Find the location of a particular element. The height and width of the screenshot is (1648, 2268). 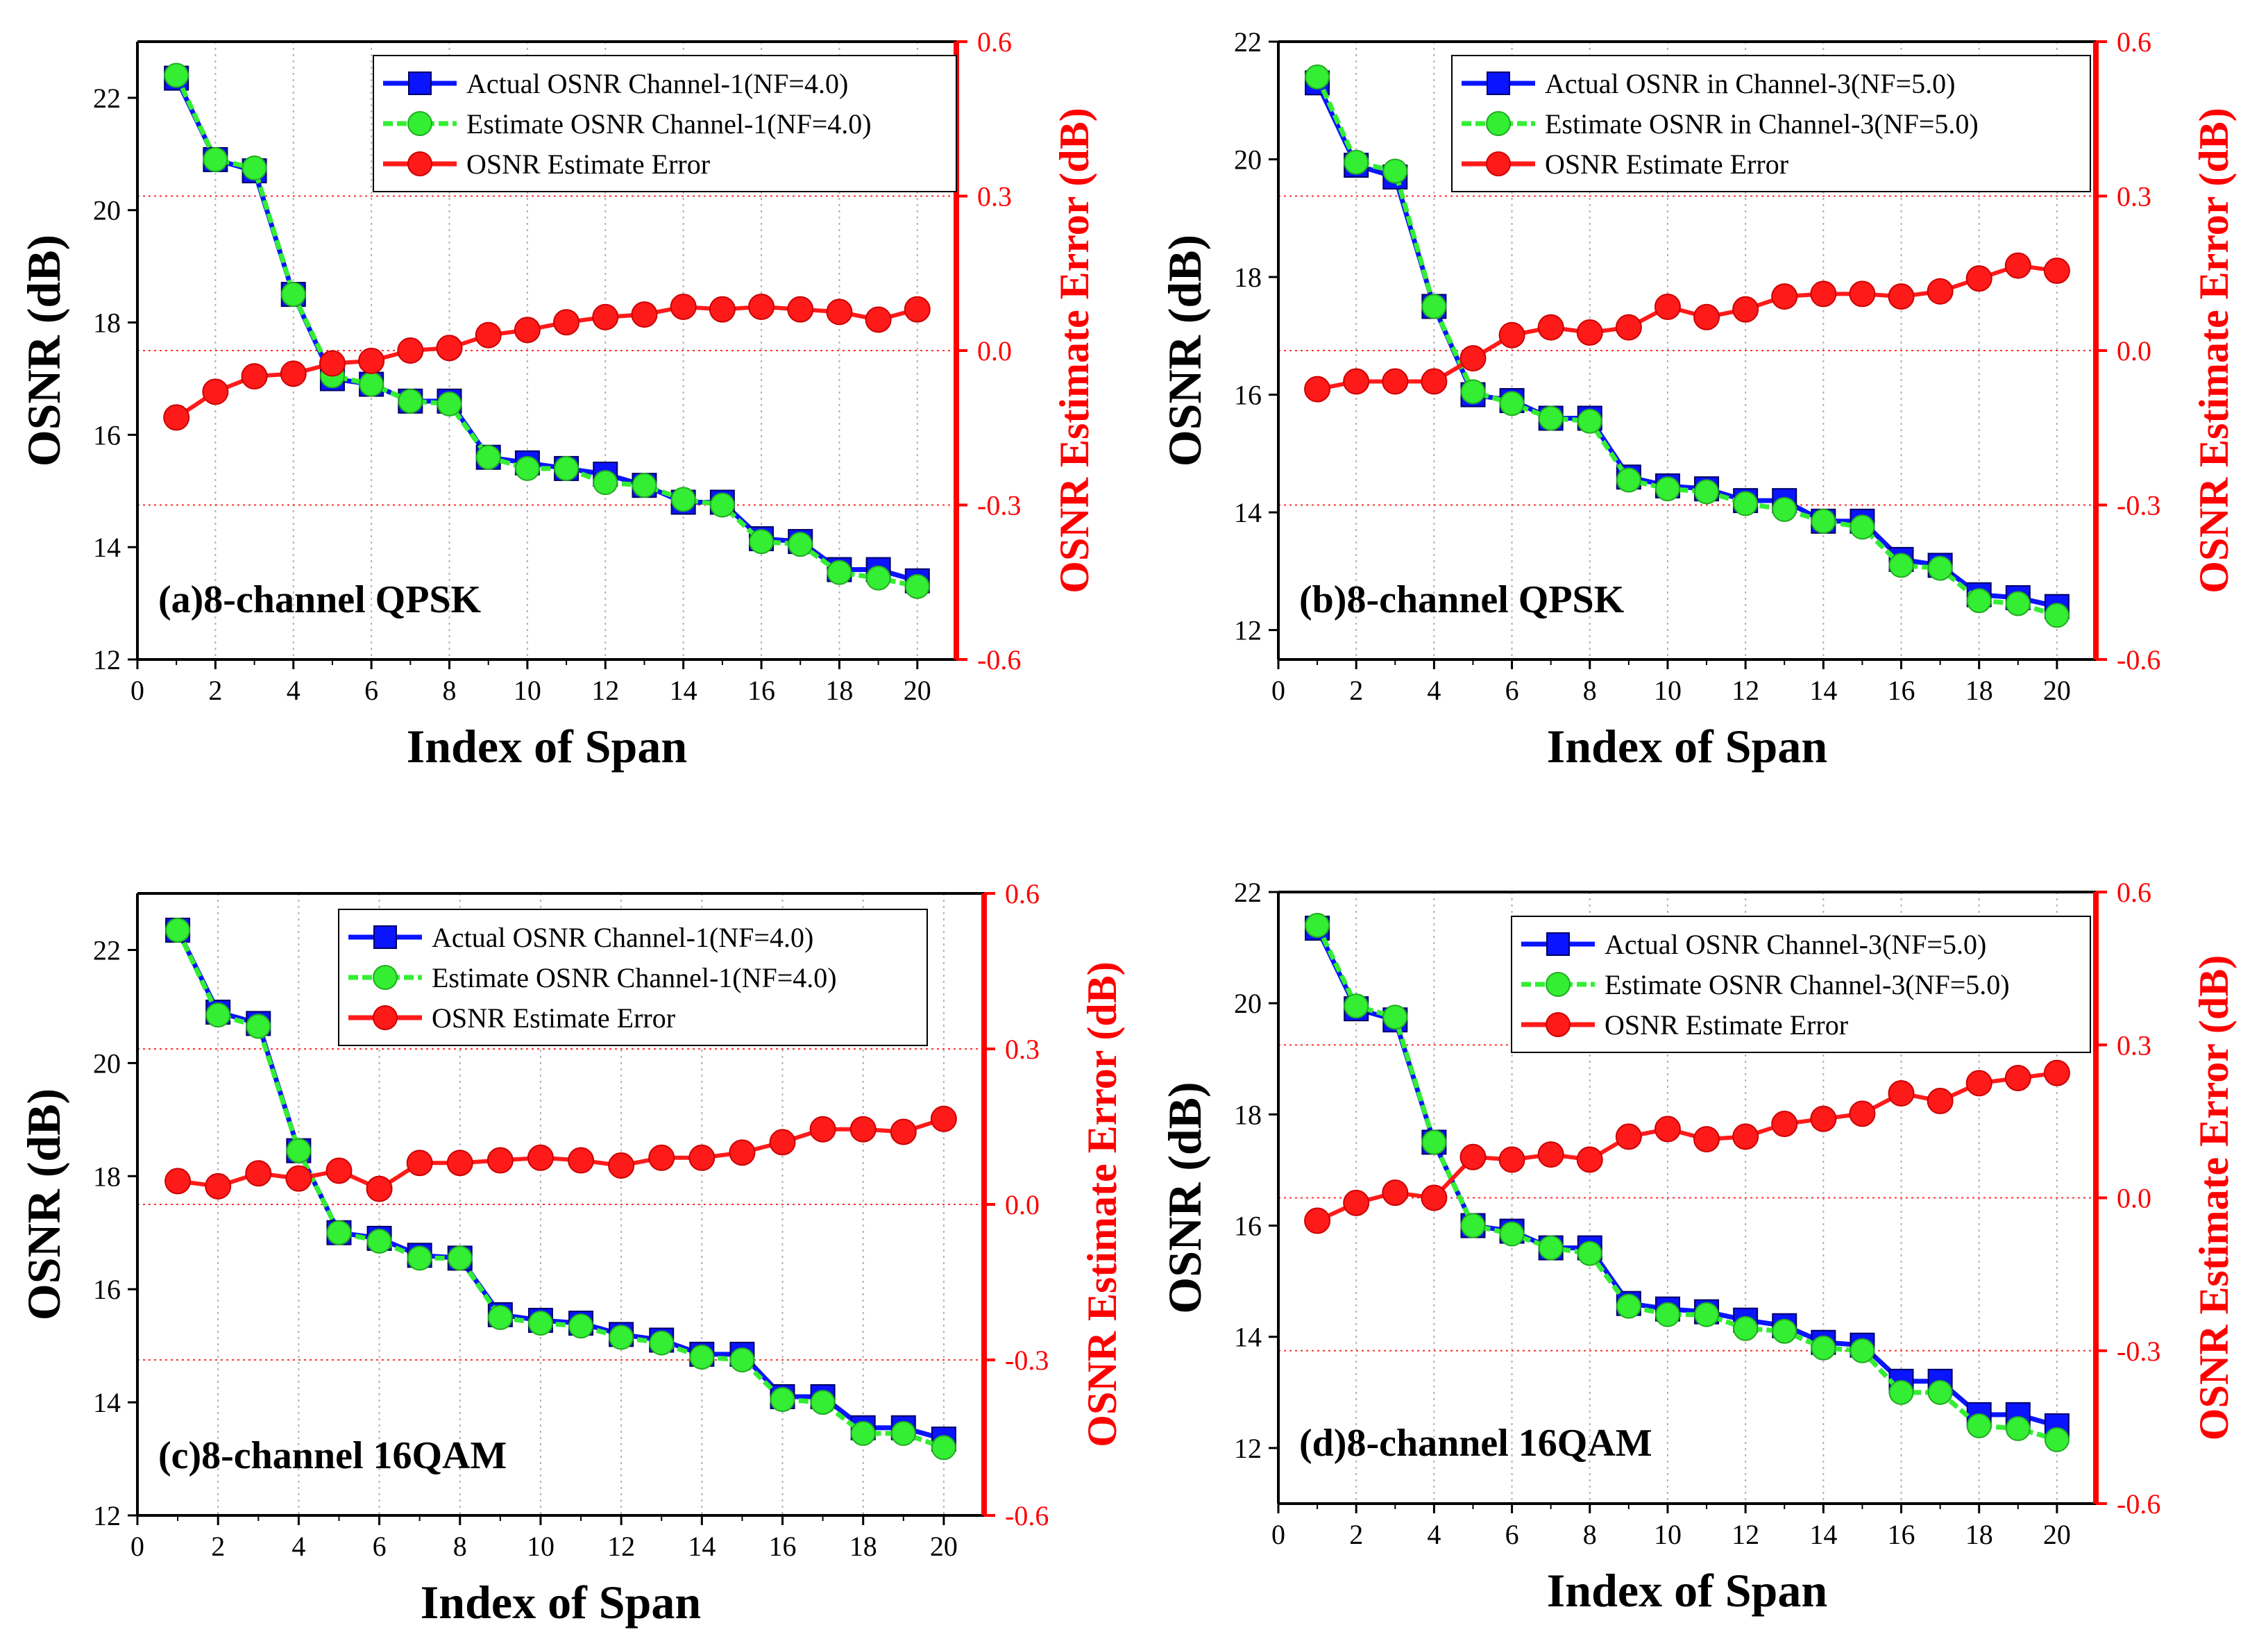

x-tick-label: 0 is located at coordinates (1278, 690).